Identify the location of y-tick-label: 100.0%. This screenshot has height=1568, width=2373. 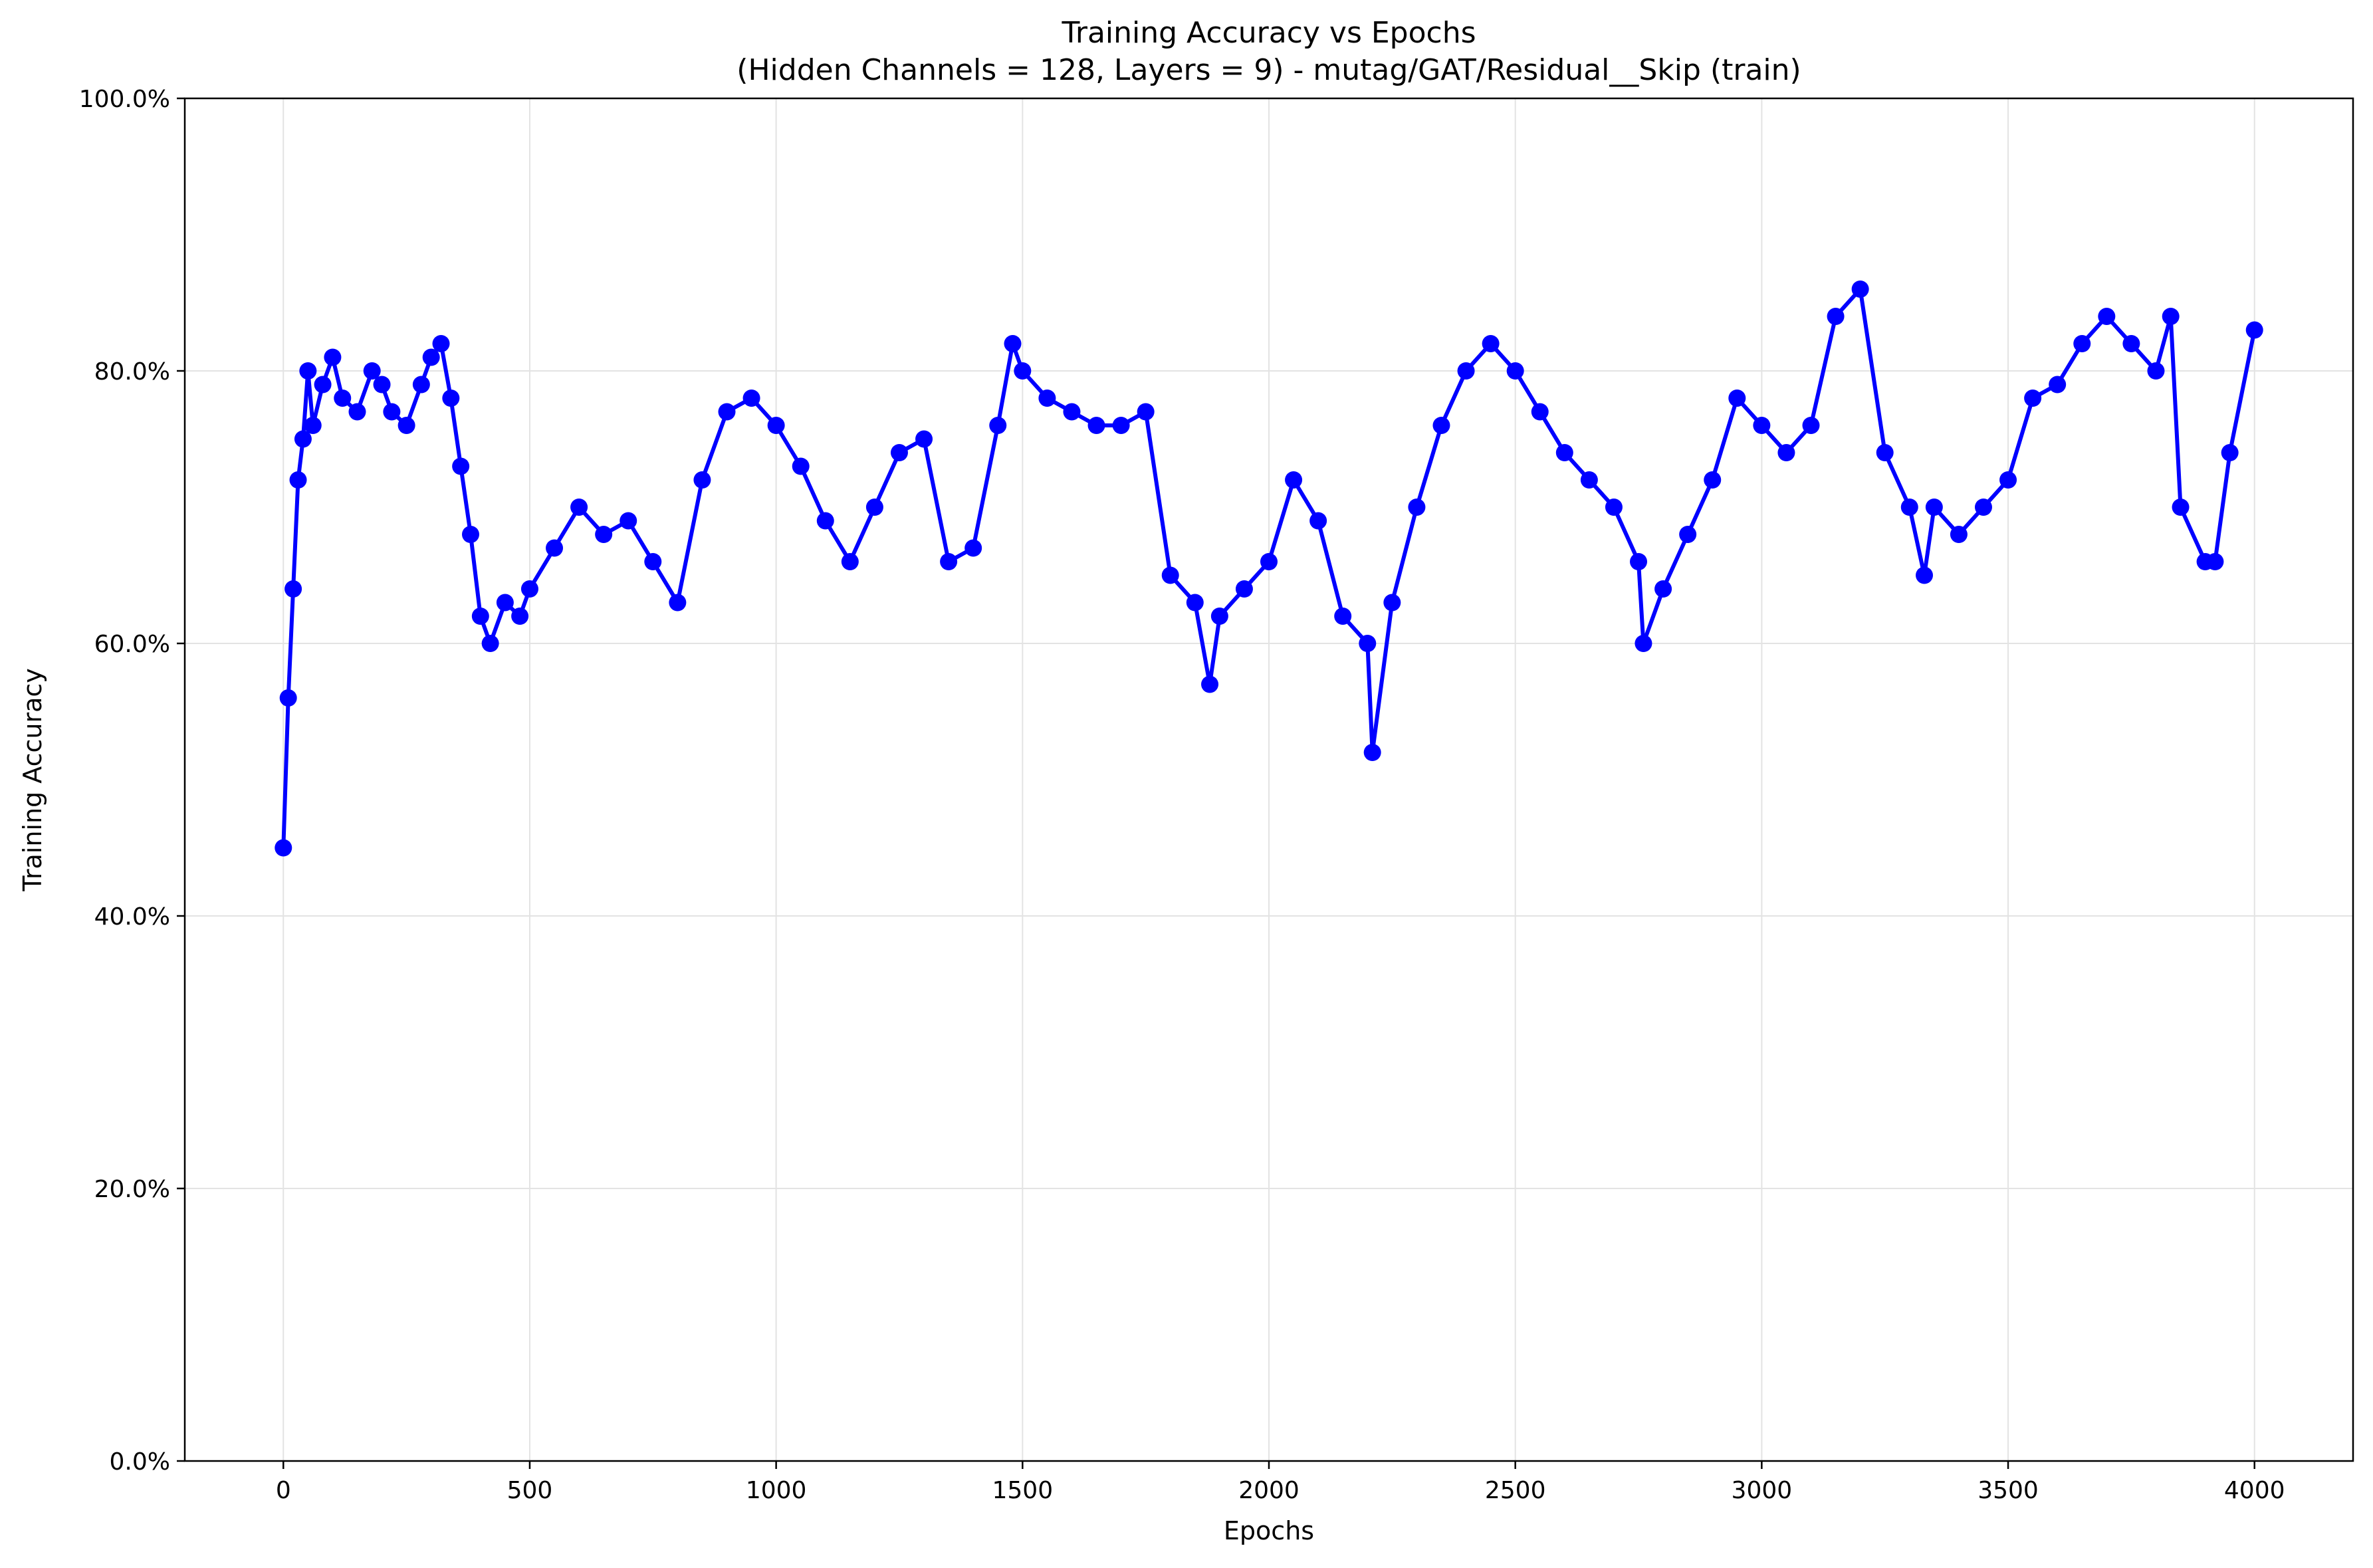
(124, 99).